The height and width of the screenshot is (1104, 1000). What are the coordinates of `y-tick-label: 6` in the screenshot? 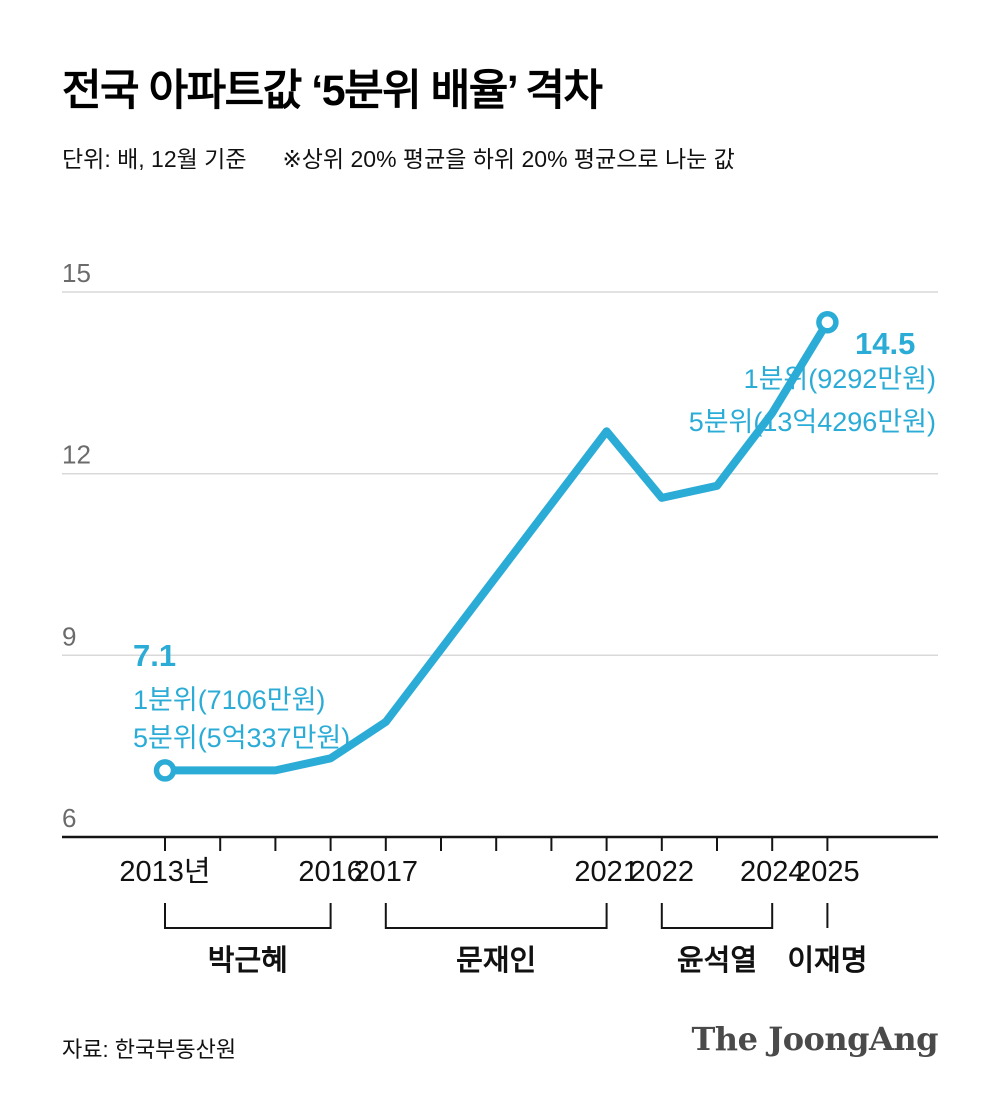 It's located at (69, 818).